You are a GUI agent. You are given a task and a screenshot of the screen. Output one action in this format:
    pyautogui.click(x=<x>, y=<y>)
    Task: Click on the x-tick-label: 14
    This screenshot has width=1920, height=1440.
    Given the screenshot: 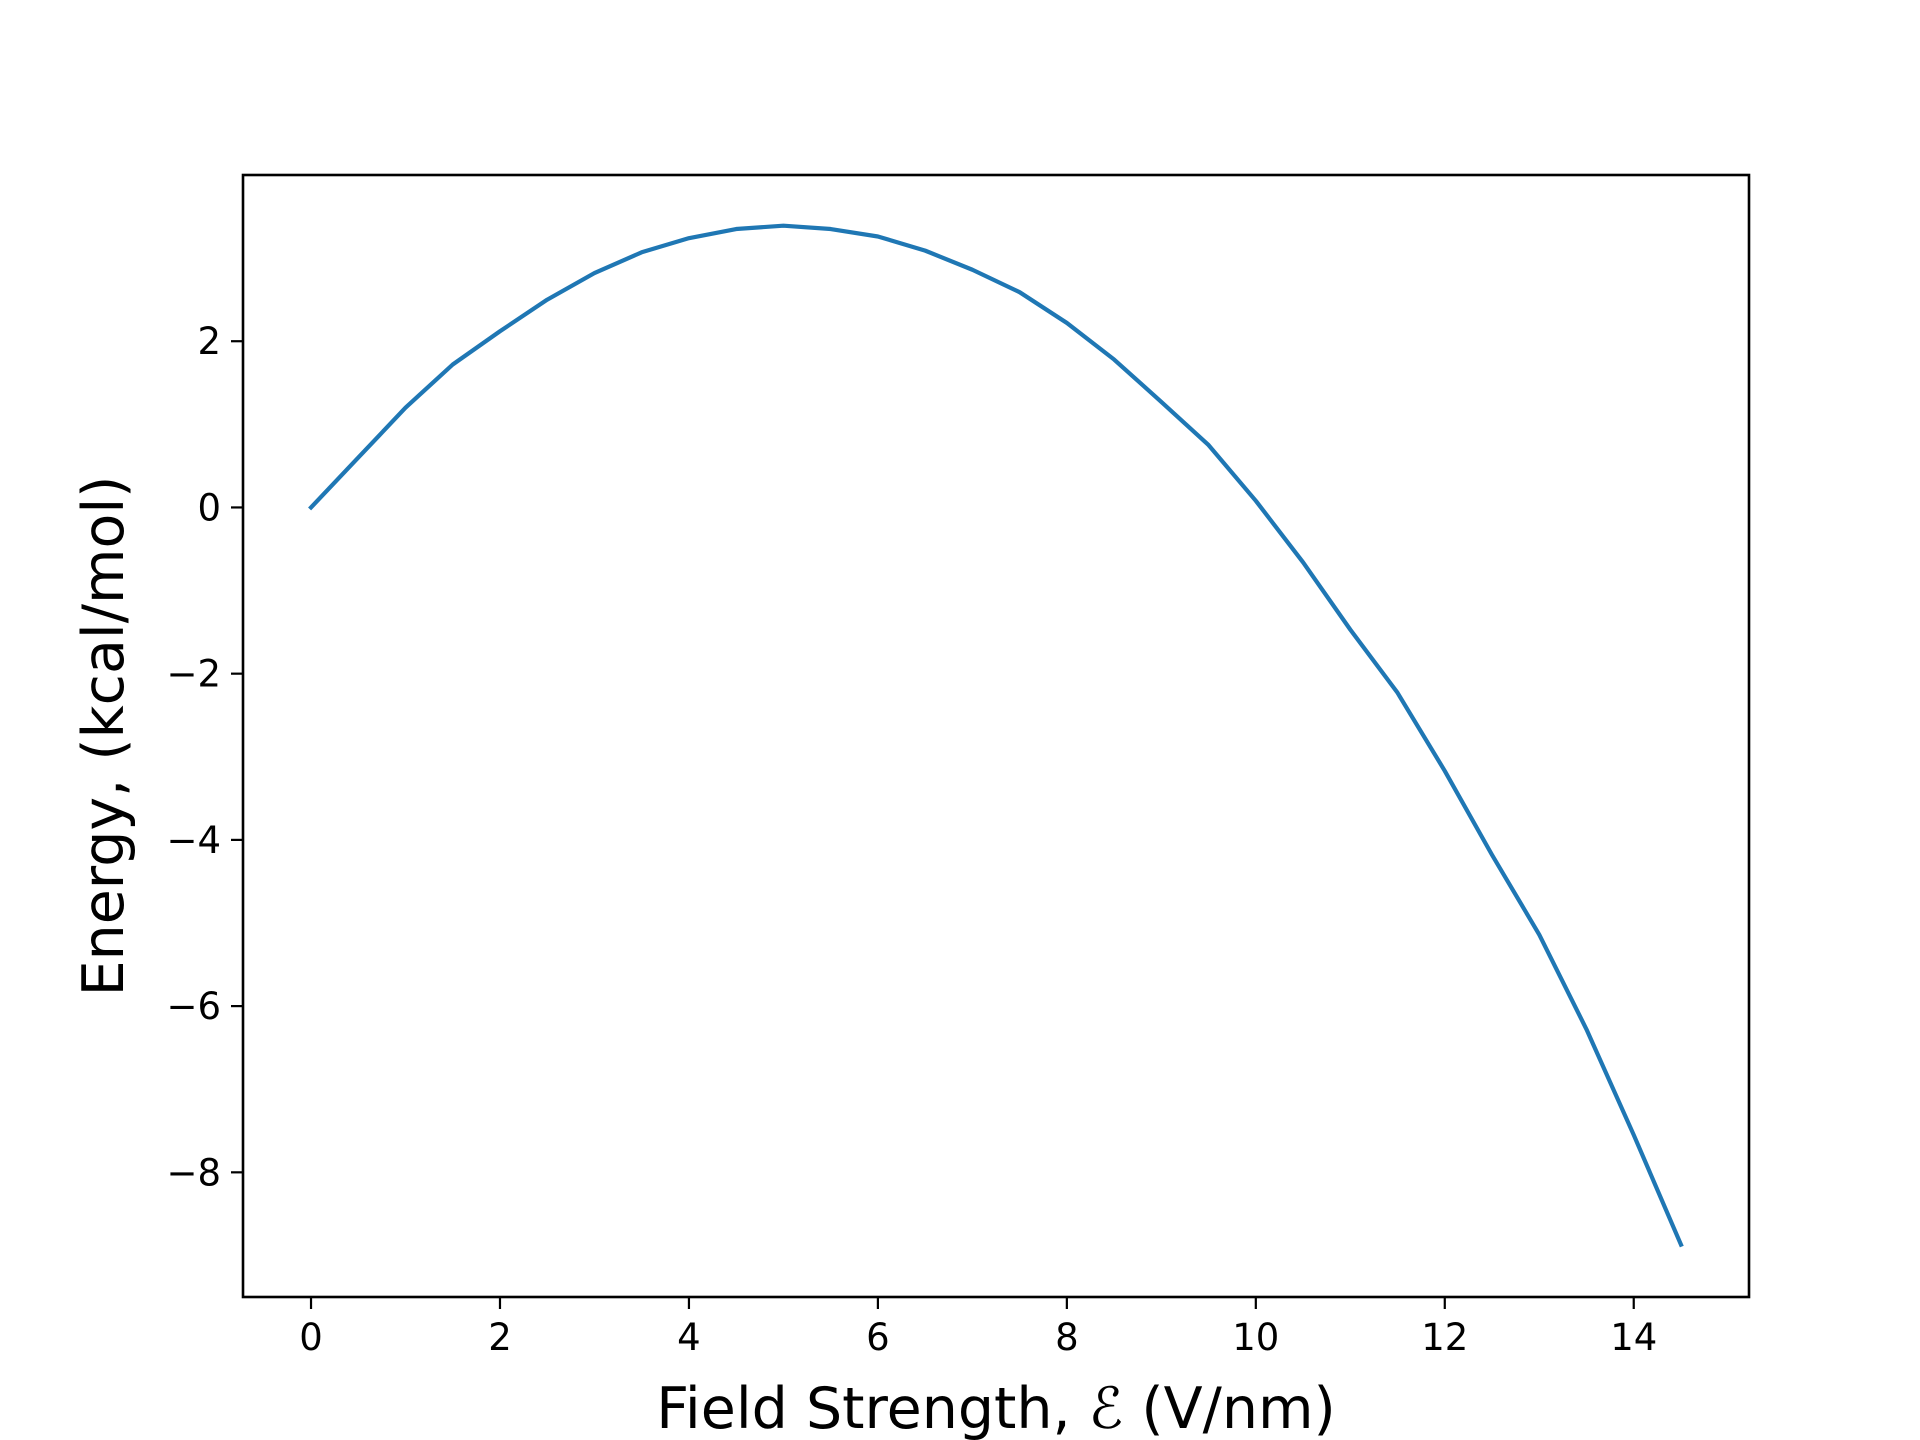 What is the action you would take?
    pyautogui.click(x=1633, y=1337)
    